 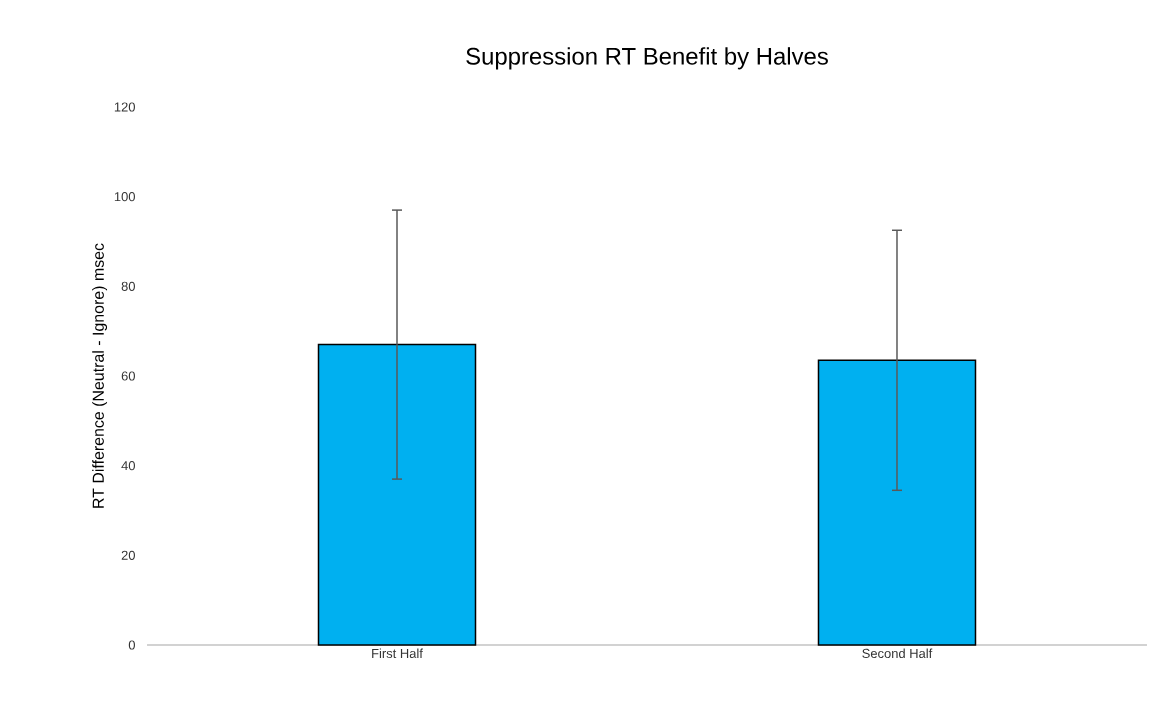 I want to click on y-tick-label: 0, so click(x=131, y=645).